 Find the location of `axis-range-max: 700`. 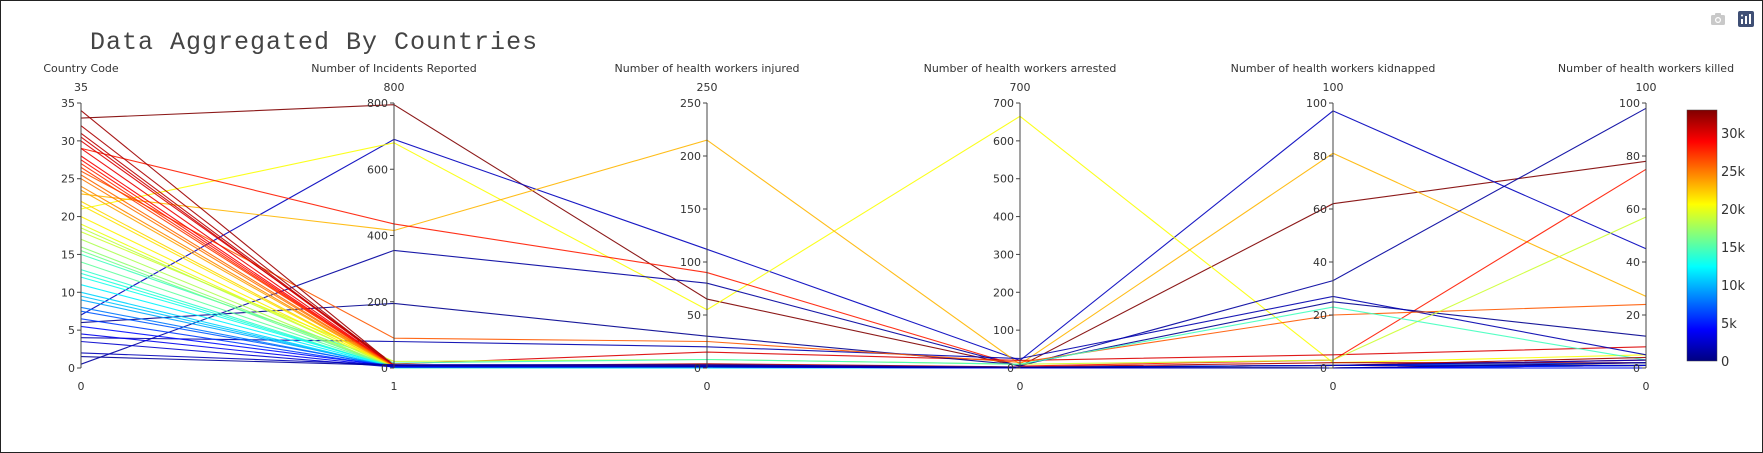

axis-range-max: 700 is located at coordinates (1020, 87).